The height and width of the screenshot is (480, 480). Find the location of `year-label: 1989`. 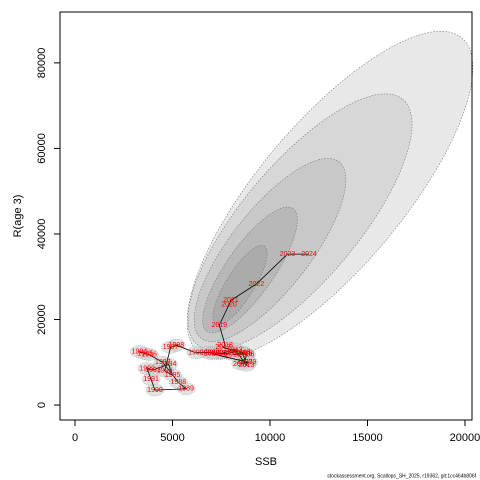

year-label: 1989 is located at coordinates (186, 389).